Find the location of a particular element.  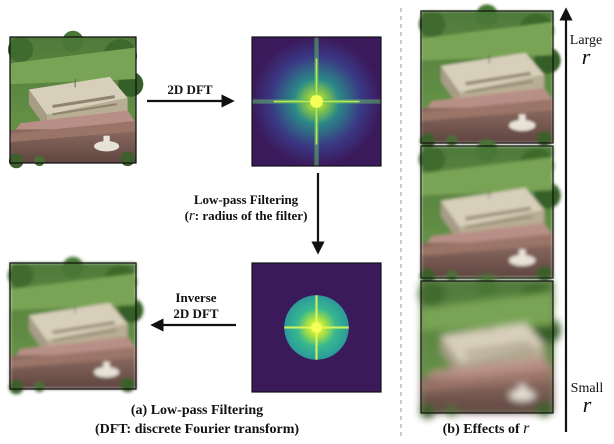

reconstructed-image is located at coordinates (75, 325).